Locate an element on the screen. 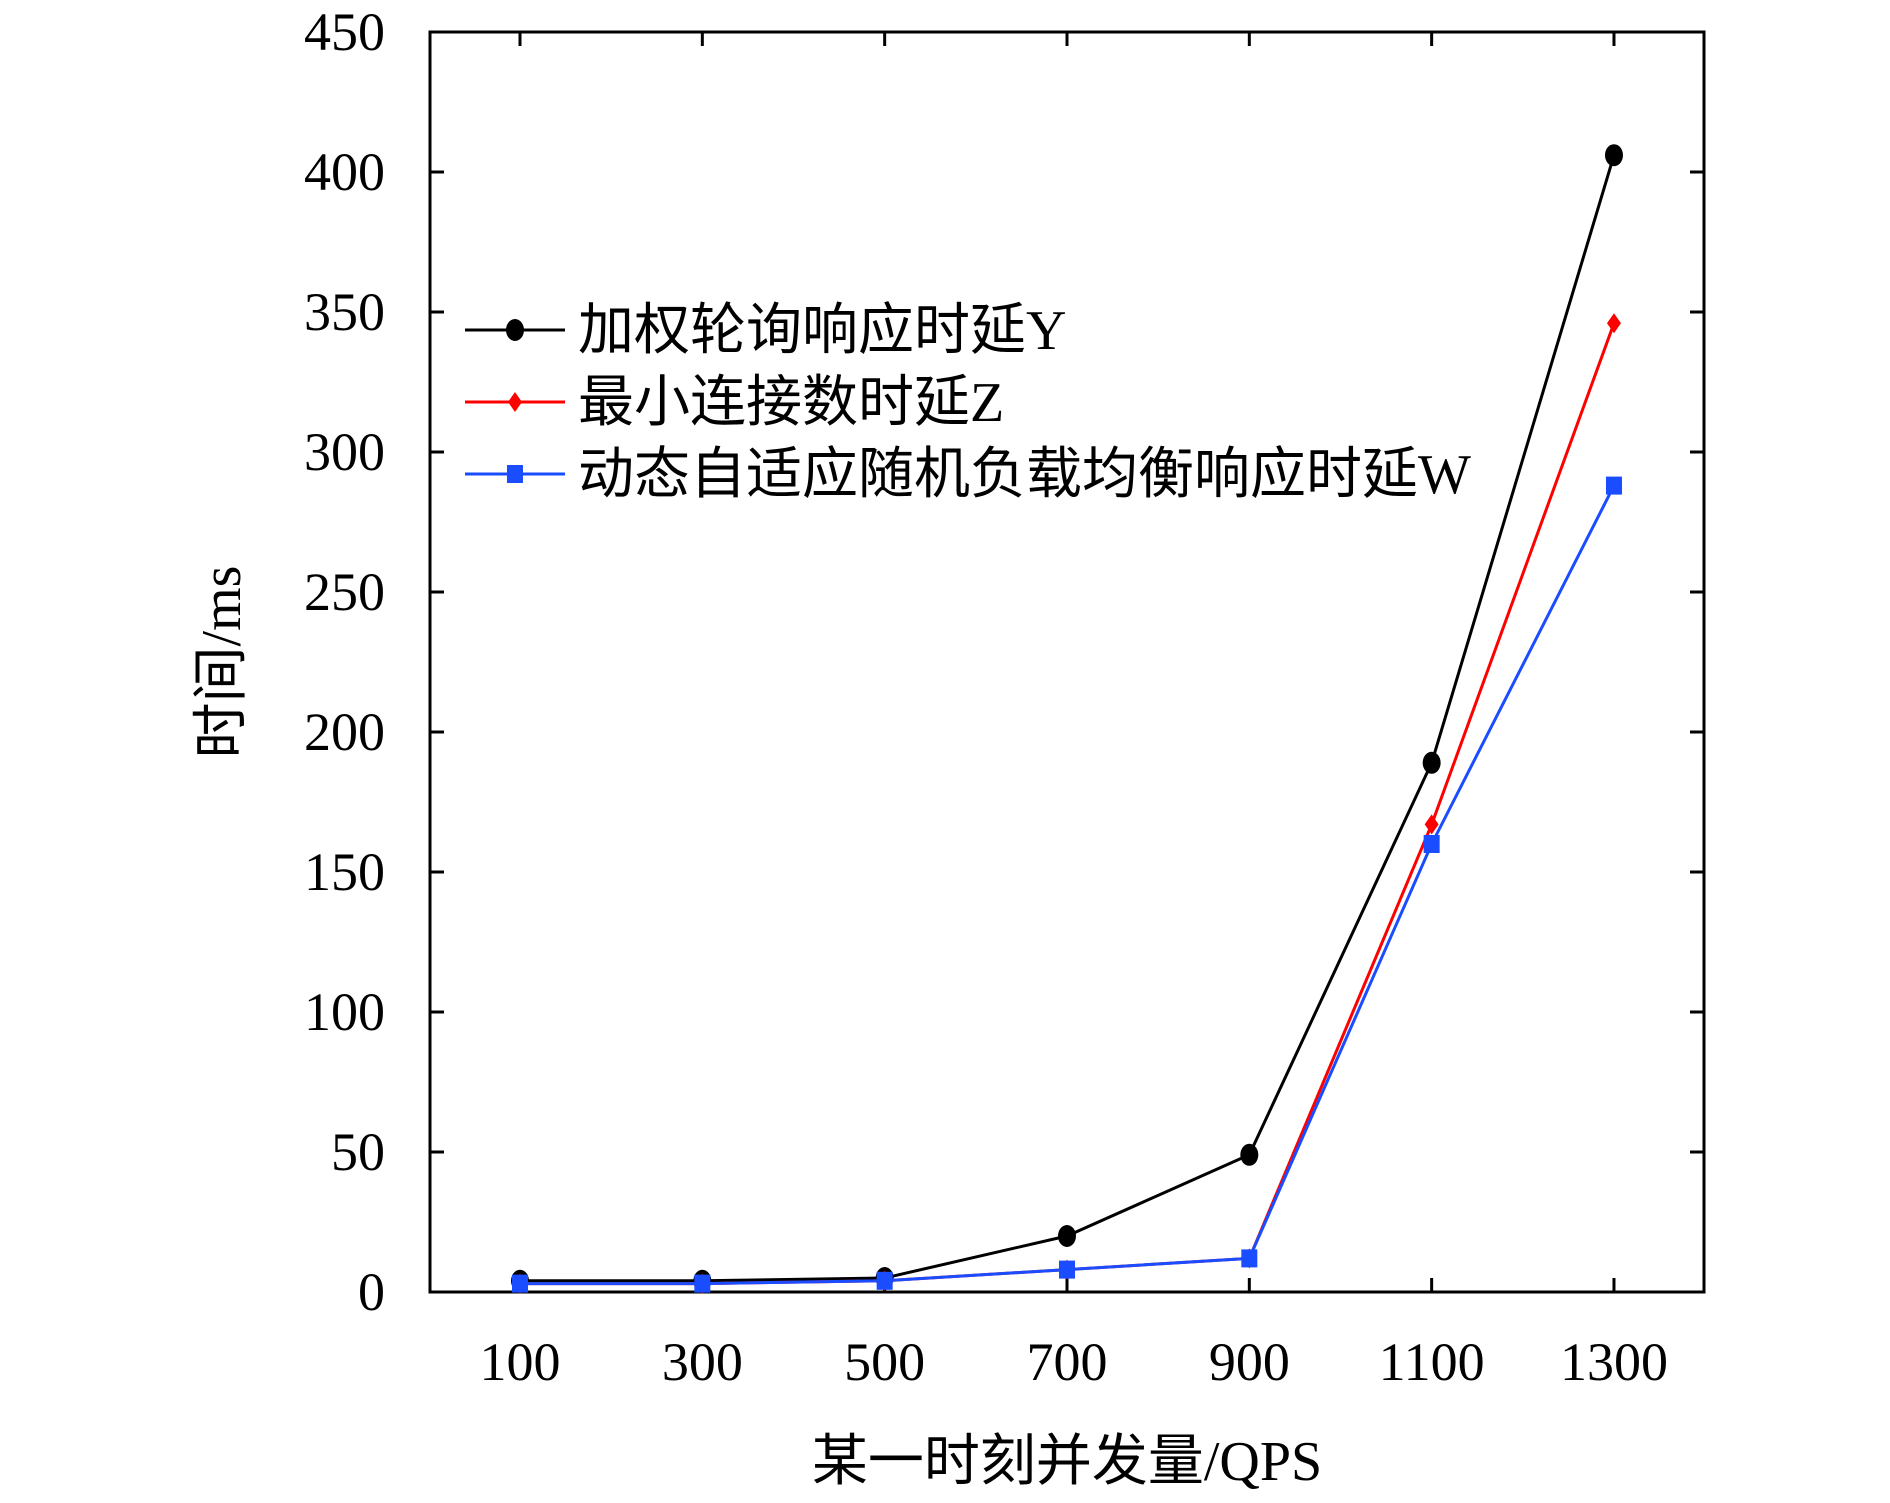 The height and width of the screenshot is (1503, 1890). legend-item: 动态自适应随机负载均衡响应时延W is located at coordinates (968, 475).